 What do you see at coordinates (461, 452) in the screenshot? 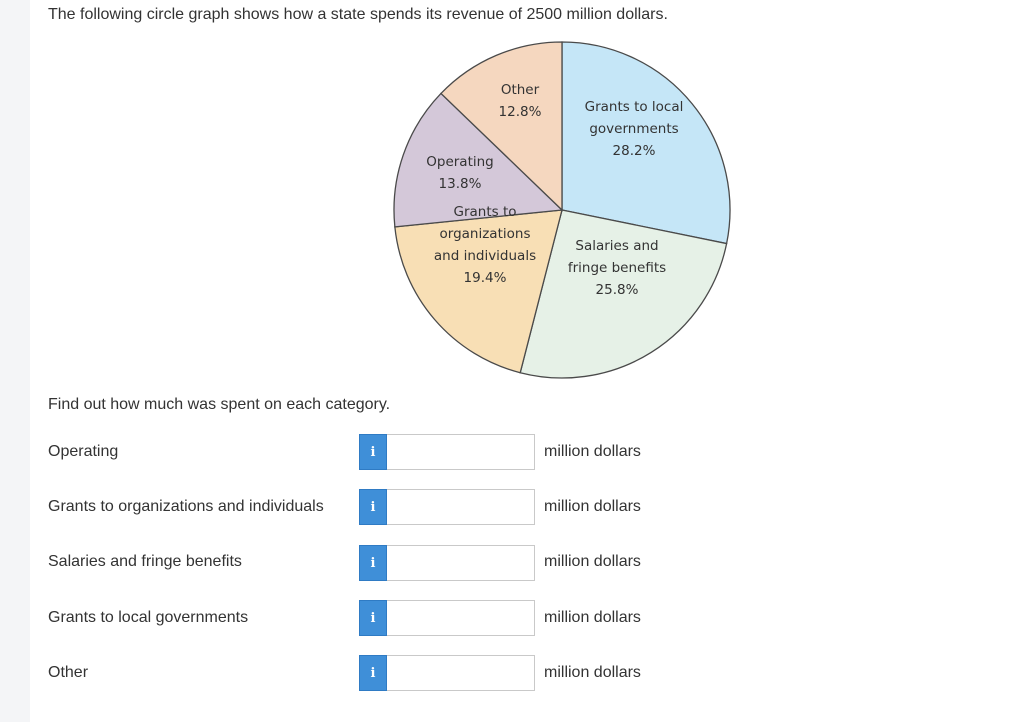
I see `answer-input-operating` at bounding box center [461, 452].